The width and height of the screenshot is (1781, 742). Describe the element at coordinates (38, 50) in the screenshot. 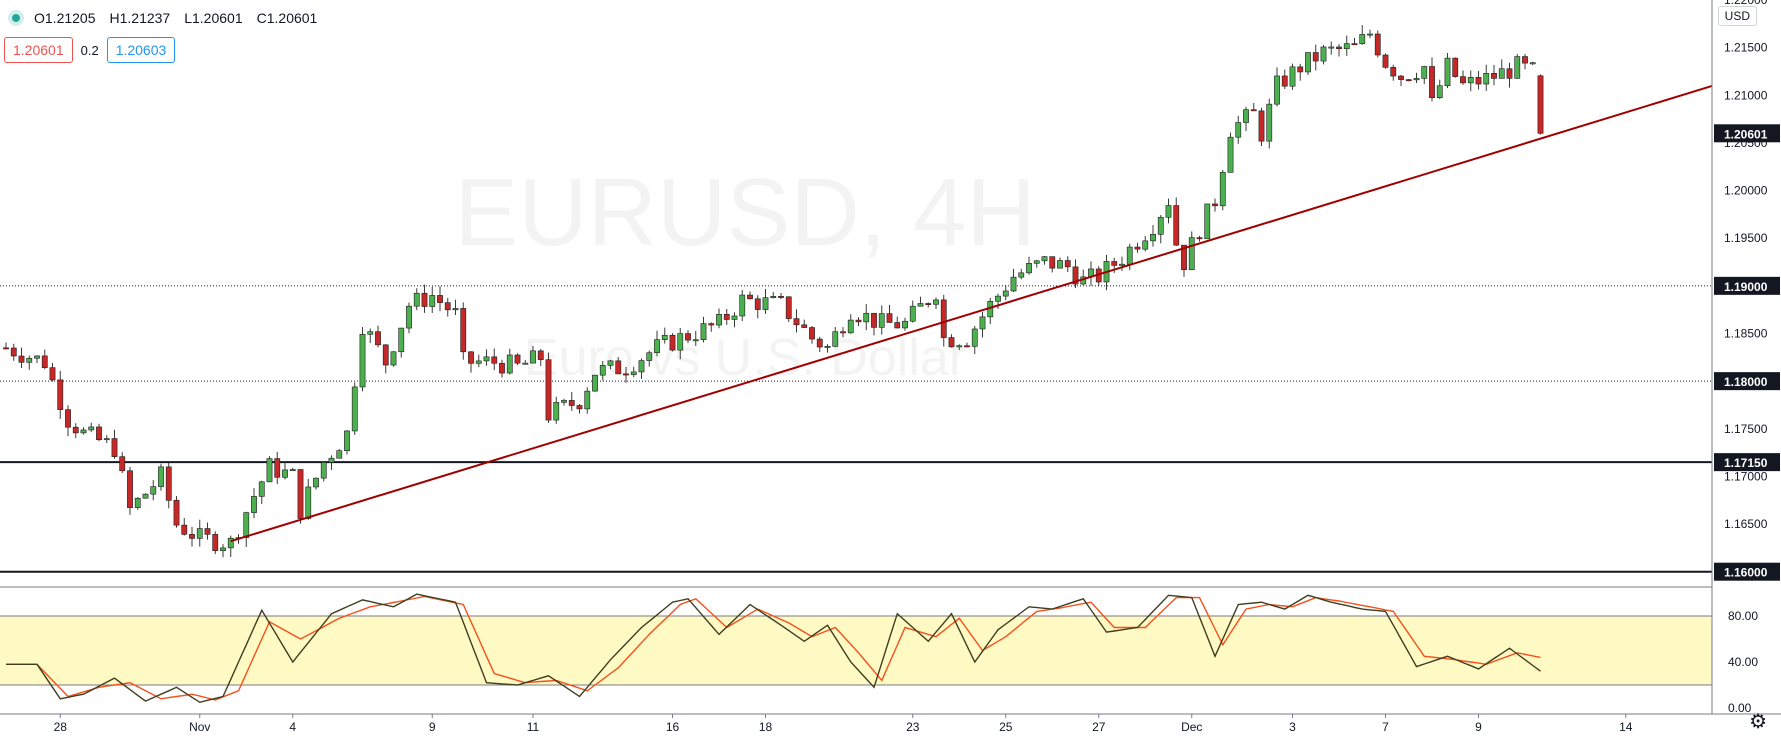

I see `sell-button: 1.20601` at that location.